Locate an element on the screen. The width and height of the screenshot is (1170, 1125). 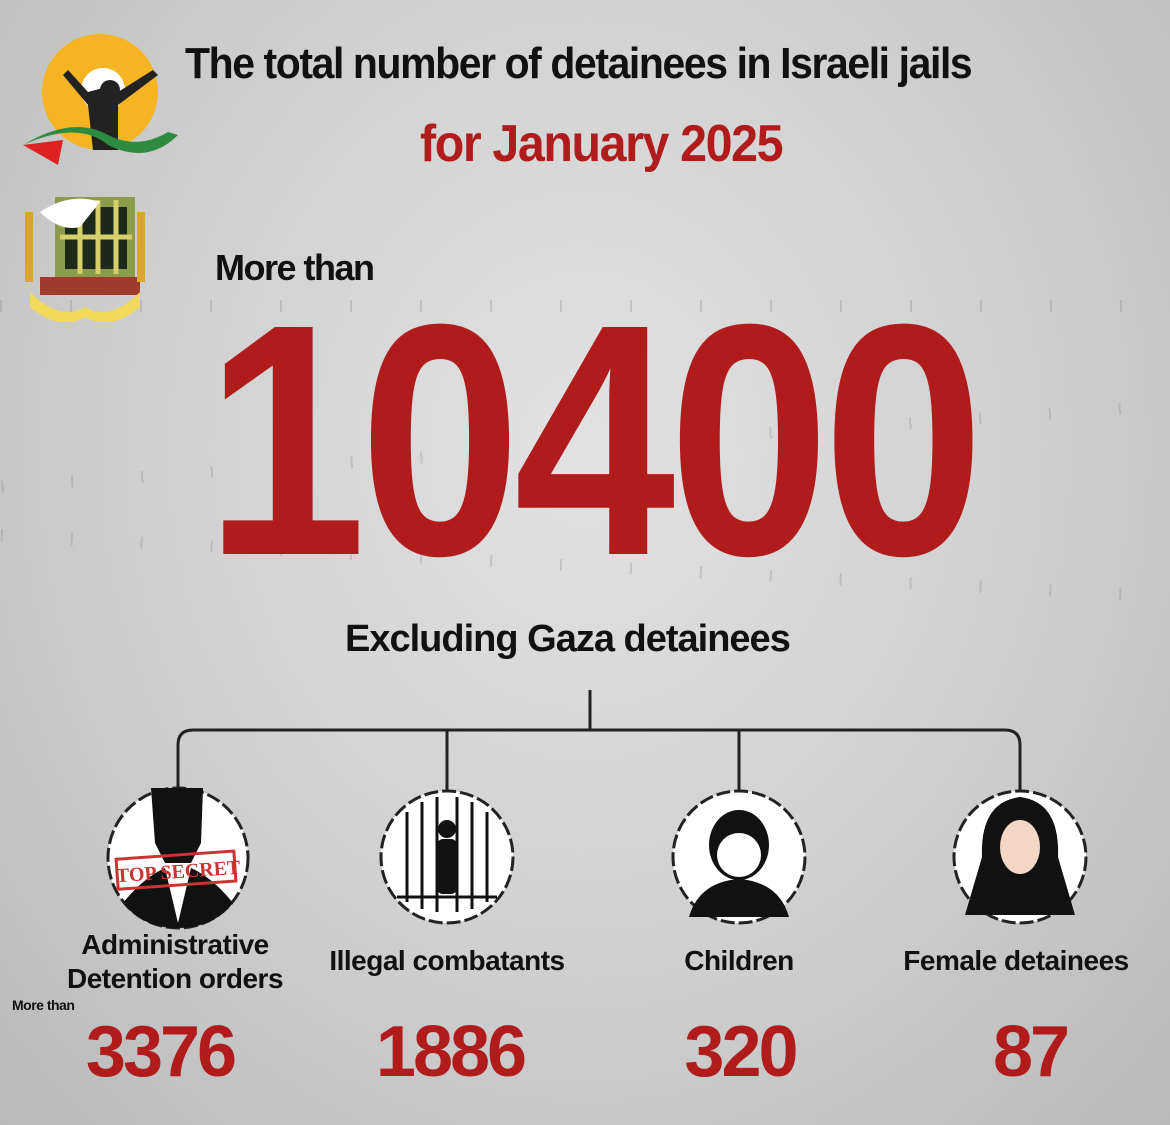
barbed-wire-decoration is located at coordinates (585, 306).